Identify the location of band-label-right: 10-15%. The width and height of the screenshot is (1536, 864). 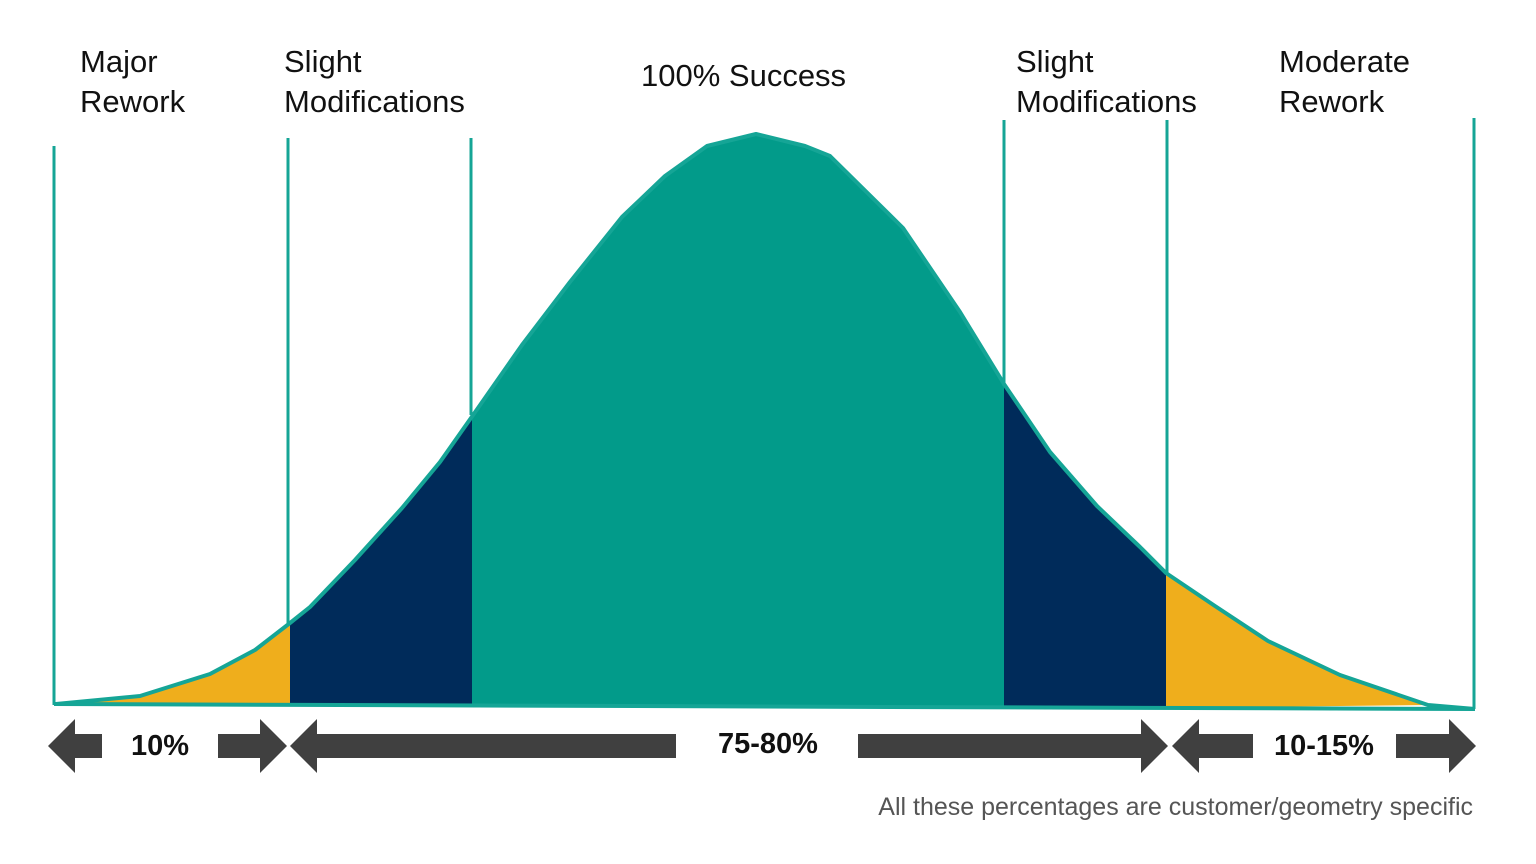
(1324, 746).